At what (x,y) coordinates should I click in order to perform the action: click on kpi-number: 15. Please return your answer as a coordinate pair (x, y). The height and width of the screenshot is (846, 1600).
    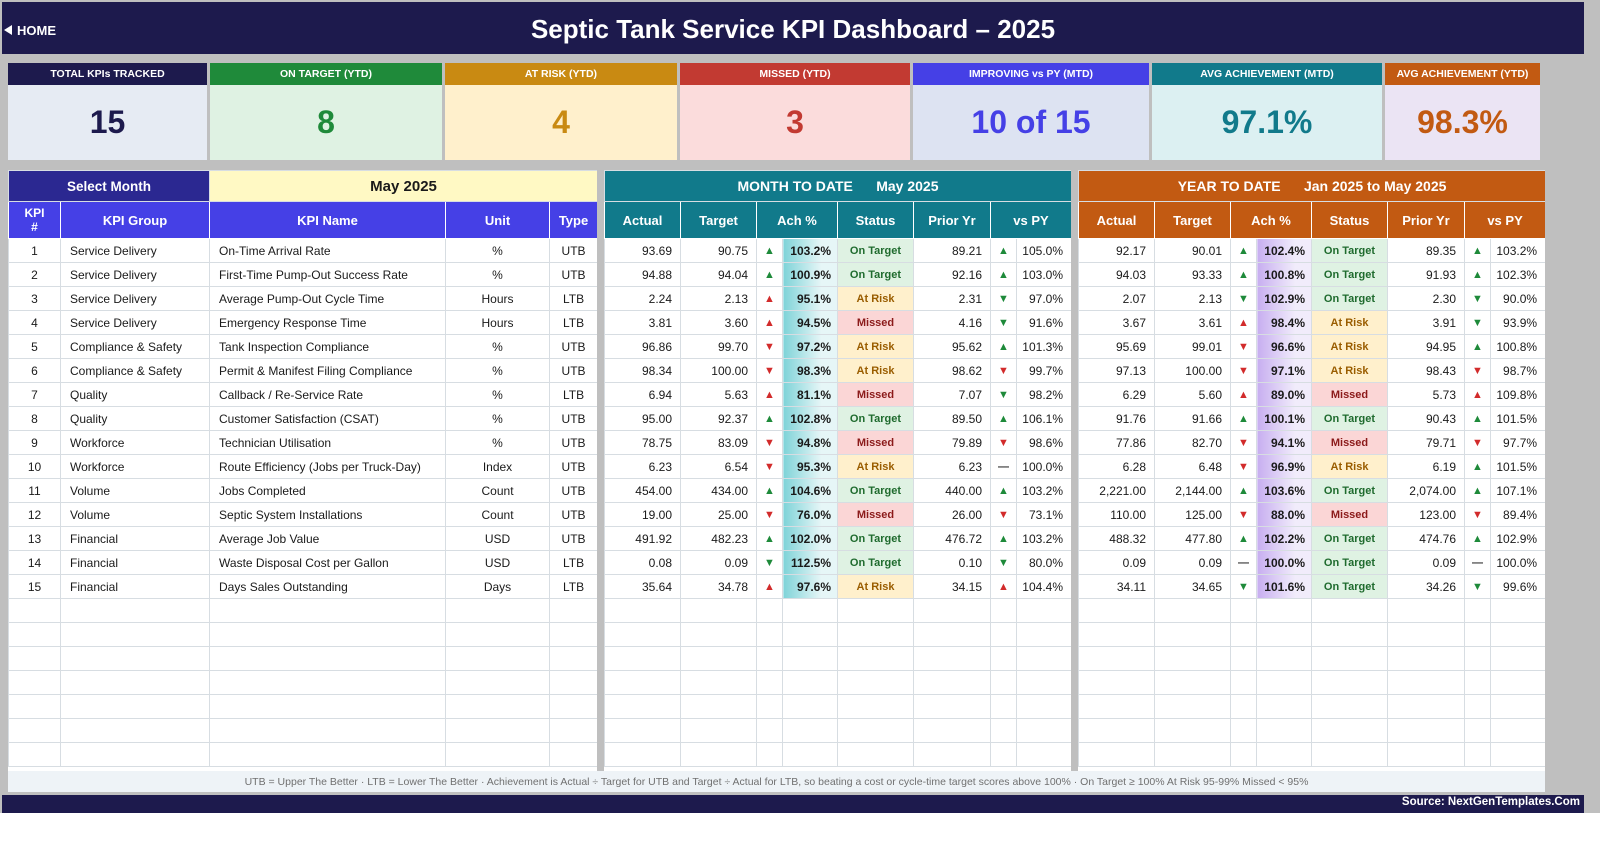
    Looking at the image, I should click on (34, 586).